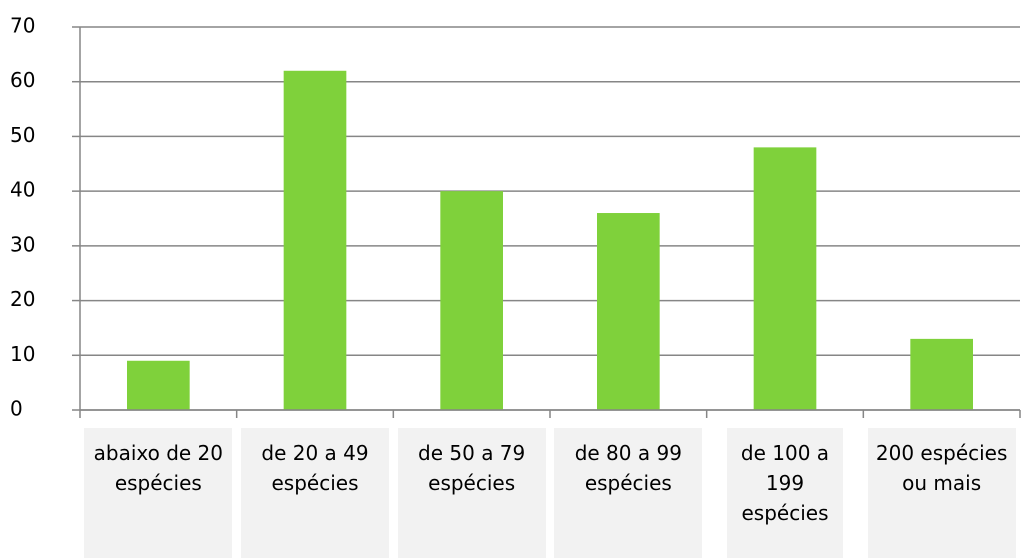  I want to click on y-tick-label: 20, so click(22, 299).